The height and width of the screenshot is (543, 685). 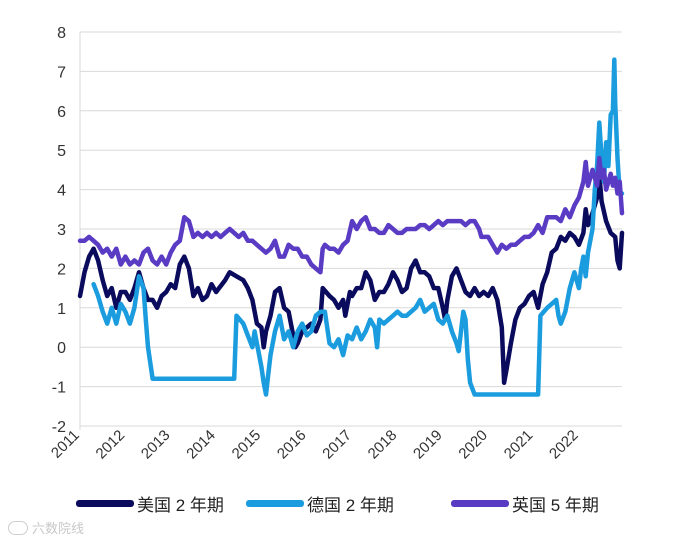 I want to click on legend-swatch-us-2y, so click(x=105, y=503).